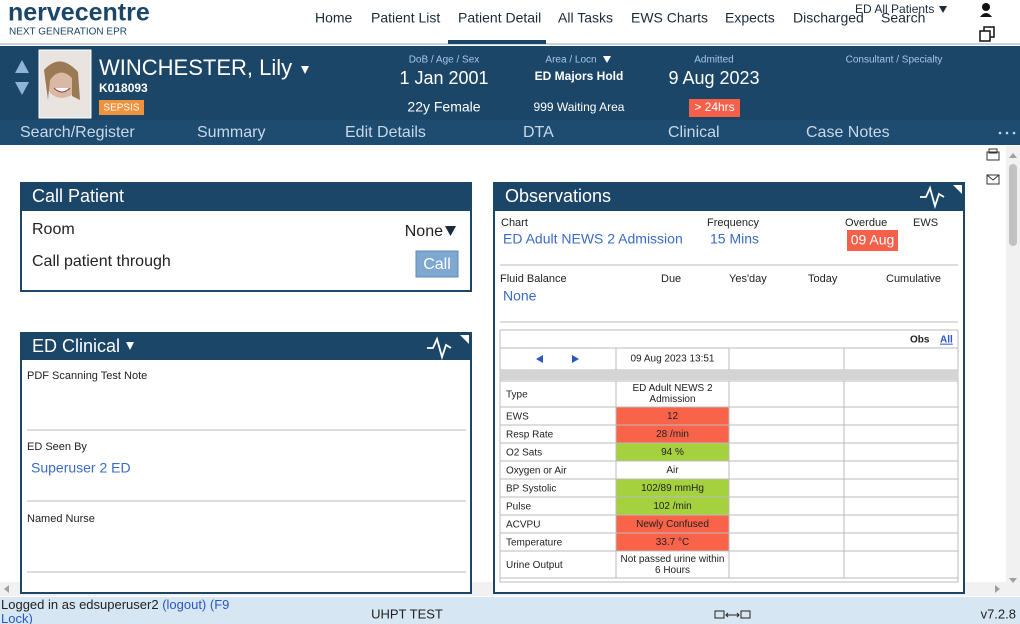  Describe the element at coordinates (22, 88) in the screenshot. I see `next-patient` at that location.